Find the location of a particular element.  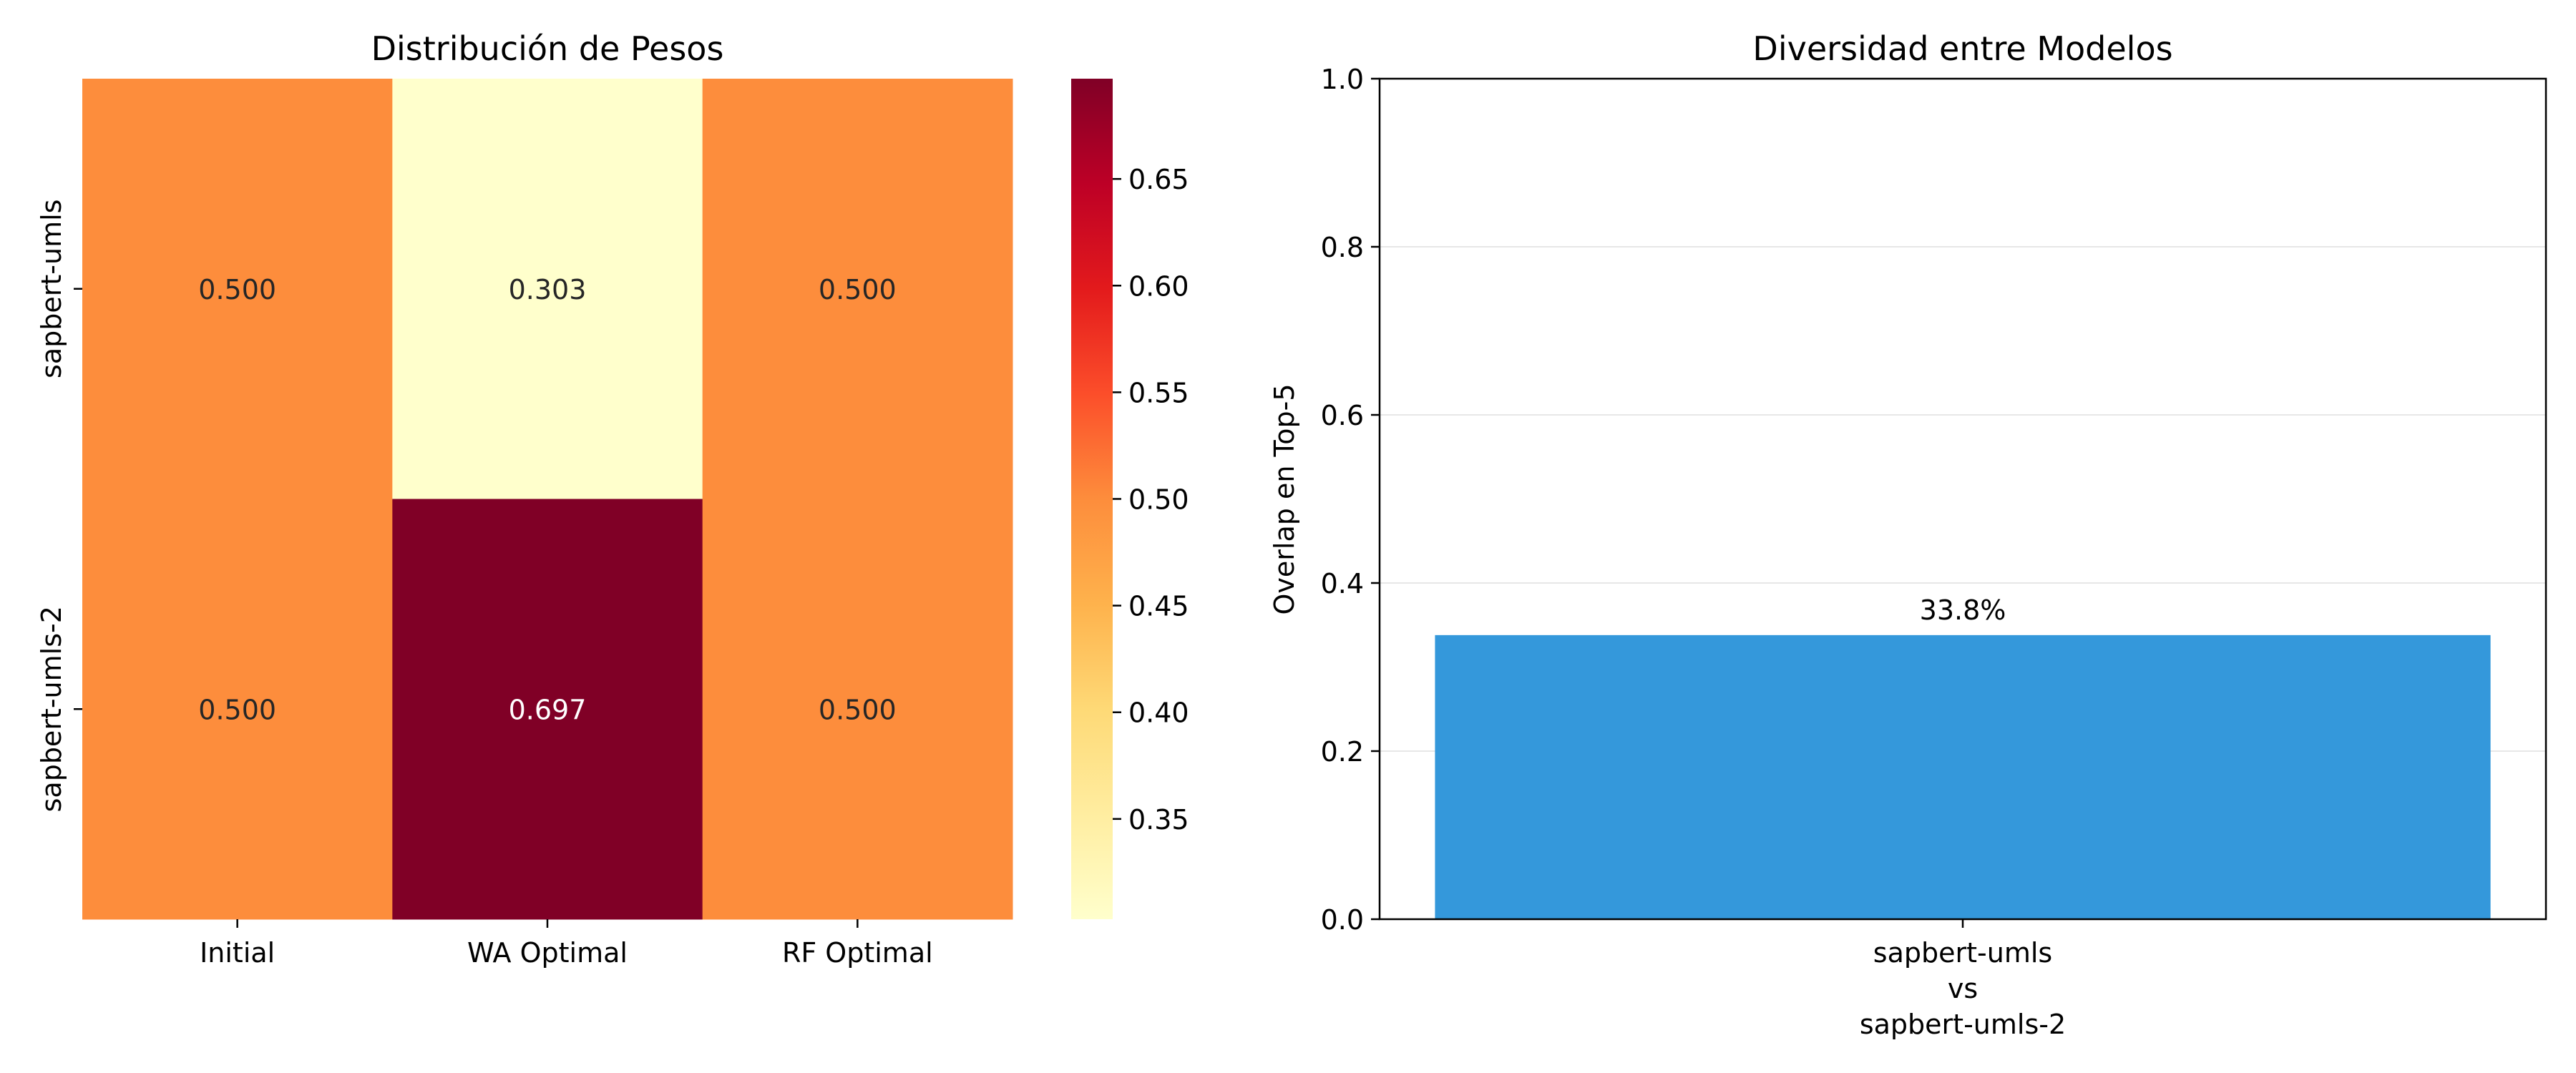

bar-x-tick-label: vs is located at coordinates (1963, 989).